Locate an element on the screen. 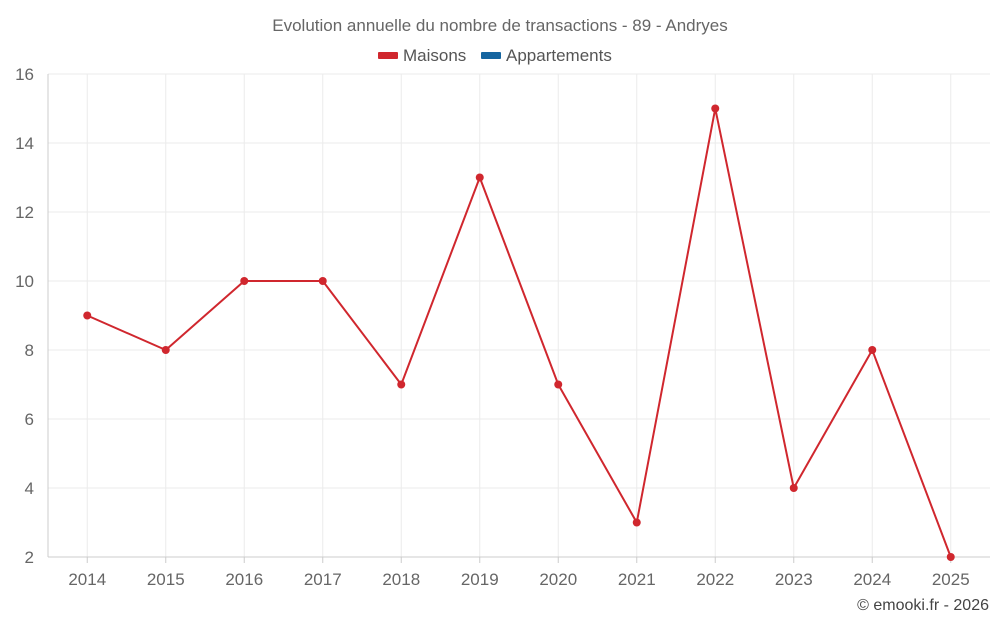  credit-text: © emooki.fr - 2026 is located at coordinates (923, 605).